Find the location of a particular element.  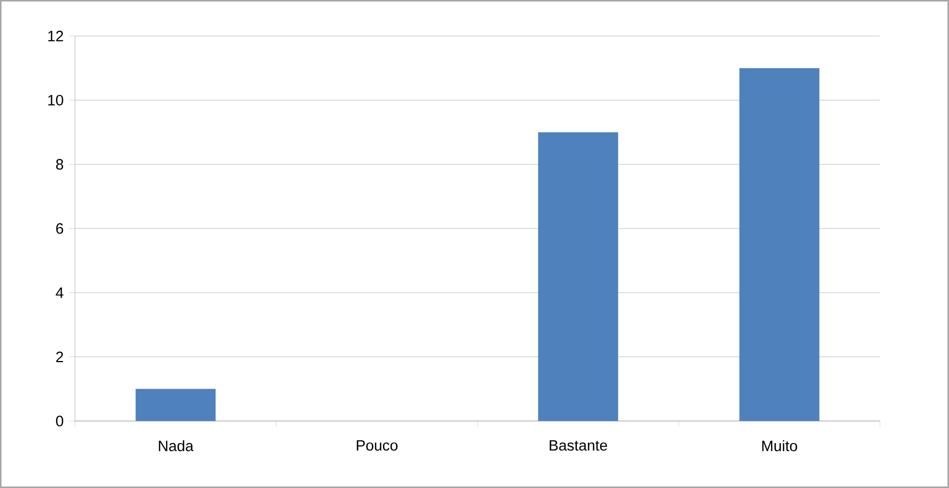

x-tick-label: Pouco is located at coordinates (377, 445).